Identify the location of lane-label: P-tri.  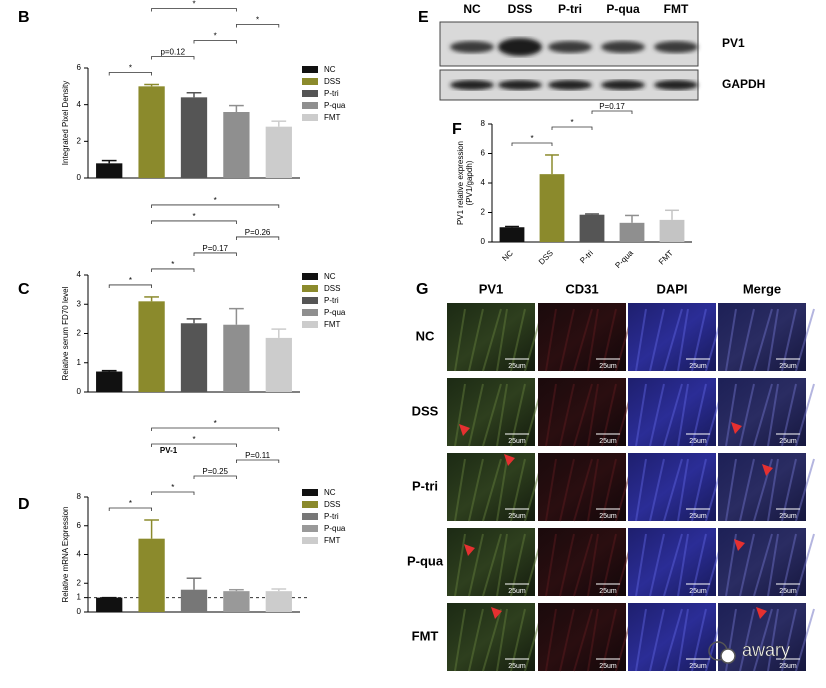
(570, 9).